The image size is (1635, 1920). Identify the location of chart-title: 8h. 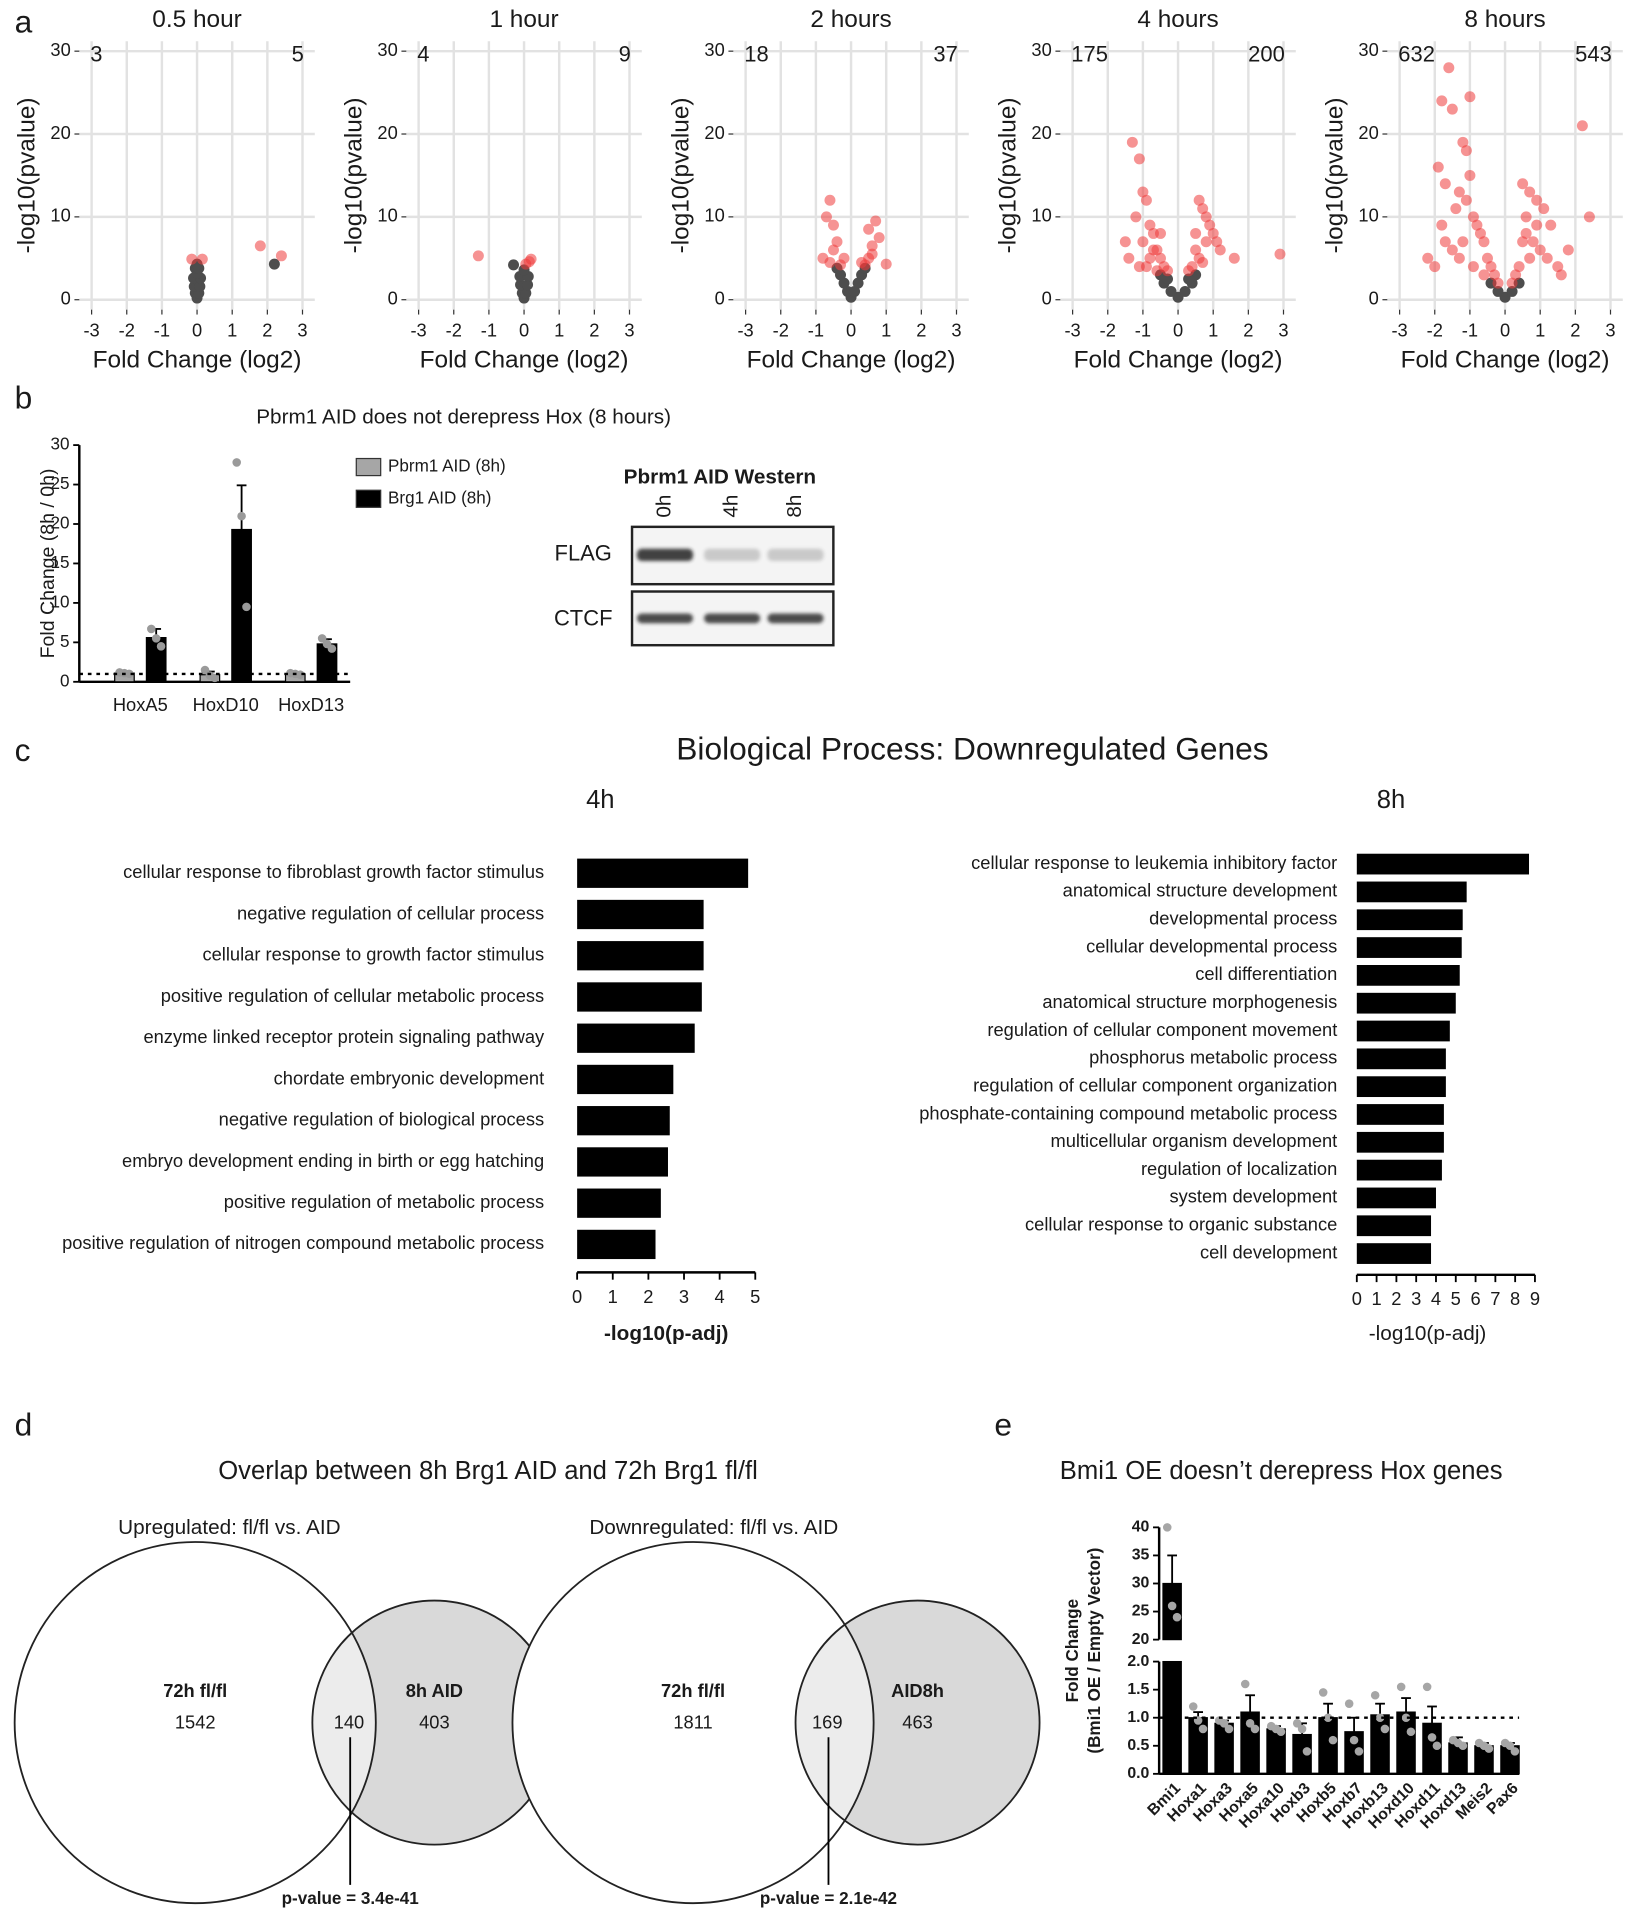
(1391, 800).